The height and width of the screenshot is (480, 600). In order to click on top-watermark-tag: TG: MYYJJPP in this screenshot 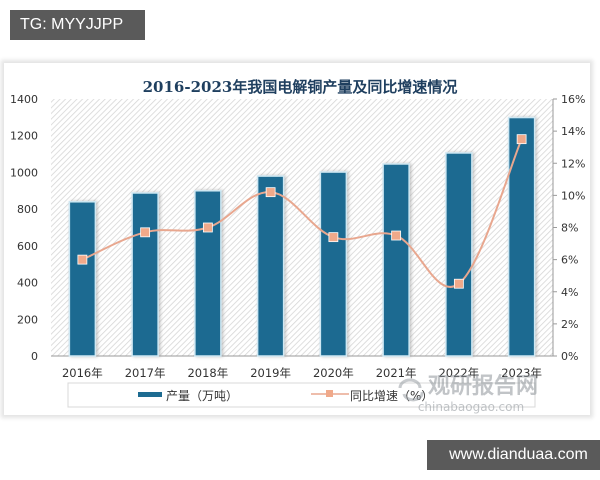, I will do `click(77, 25)`.